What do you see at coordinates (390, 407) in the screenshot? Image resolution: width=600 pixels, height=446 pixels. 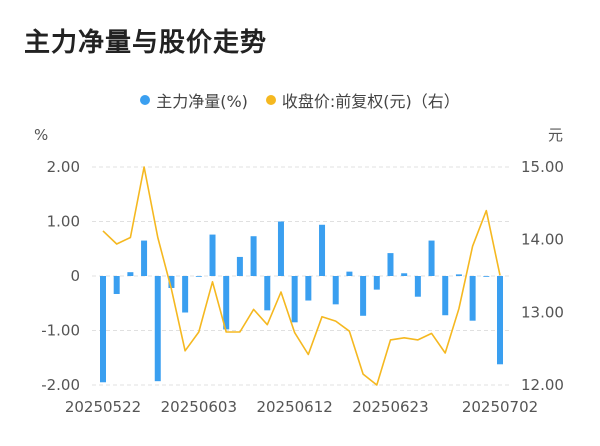 I see `x-tick-label: 20250623` at bounding box center [390, 407].